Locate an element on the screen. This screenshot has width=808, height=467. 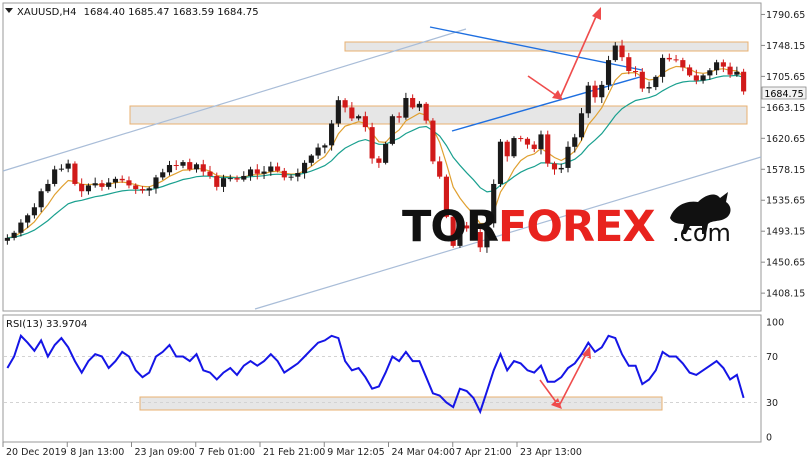
rsi-tick-label: 100 is located at coordinates (775, 323).